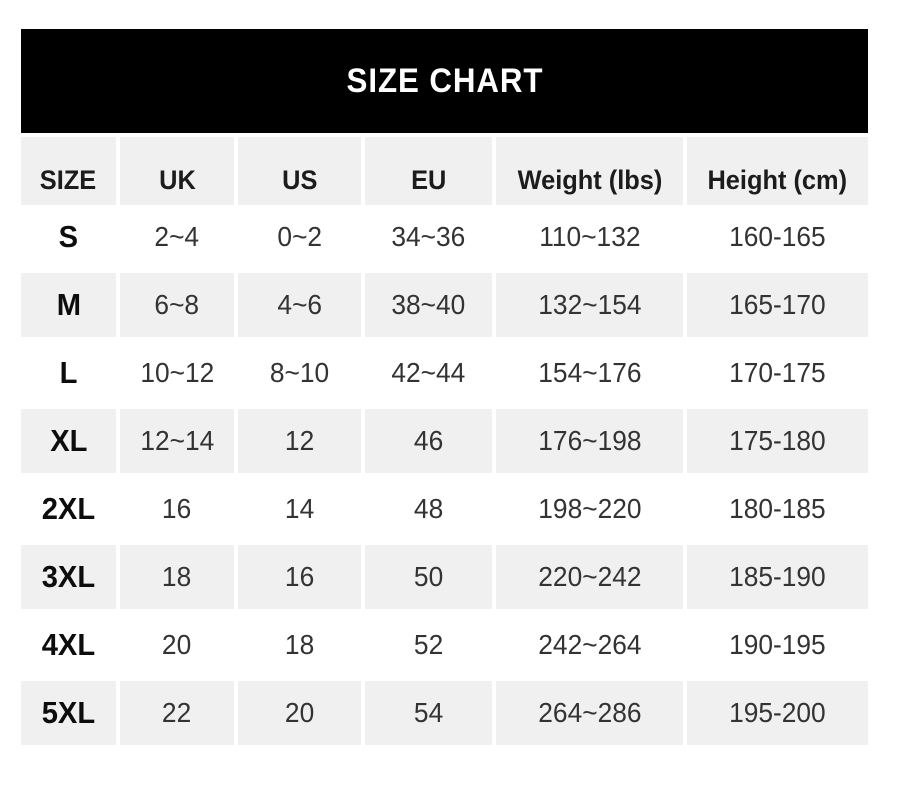 This screenshot has height=800, width=900. I want to click on cell-value: 4~6, so click(299, 304).